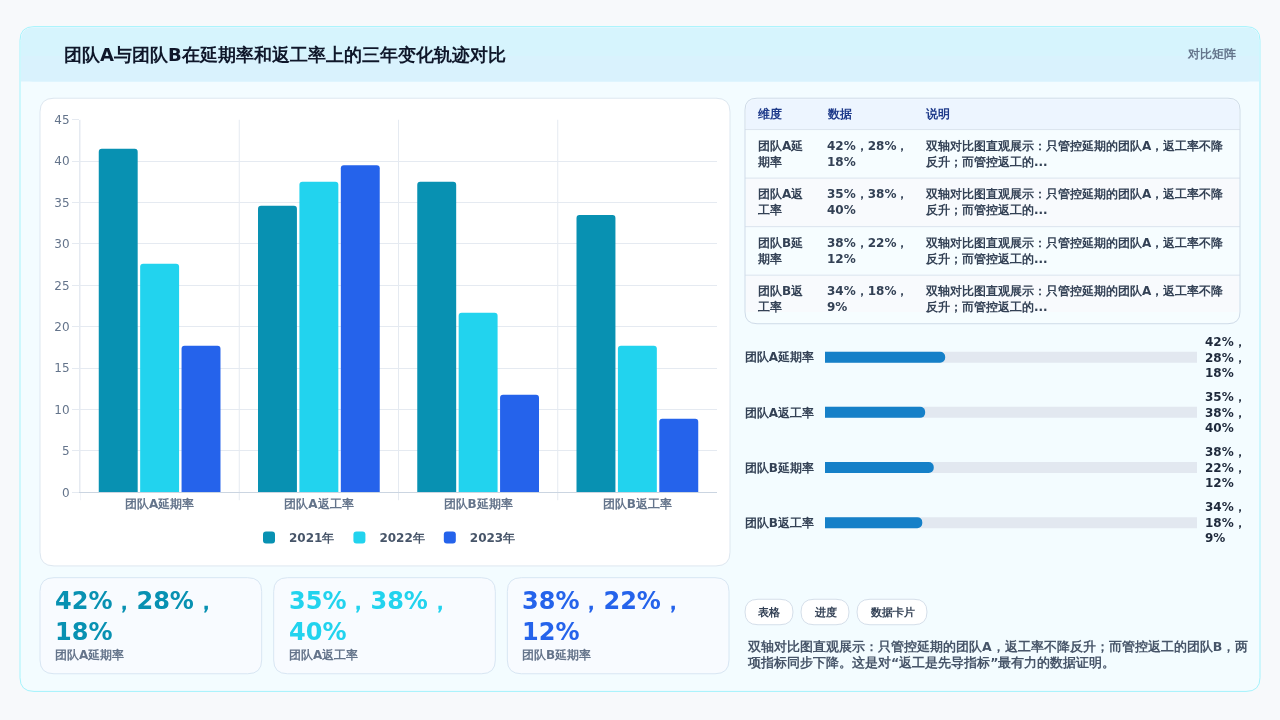  Describe the element at coordinates (312, 538) in the screenshot. I see `legend-label: 2021年` at that location.